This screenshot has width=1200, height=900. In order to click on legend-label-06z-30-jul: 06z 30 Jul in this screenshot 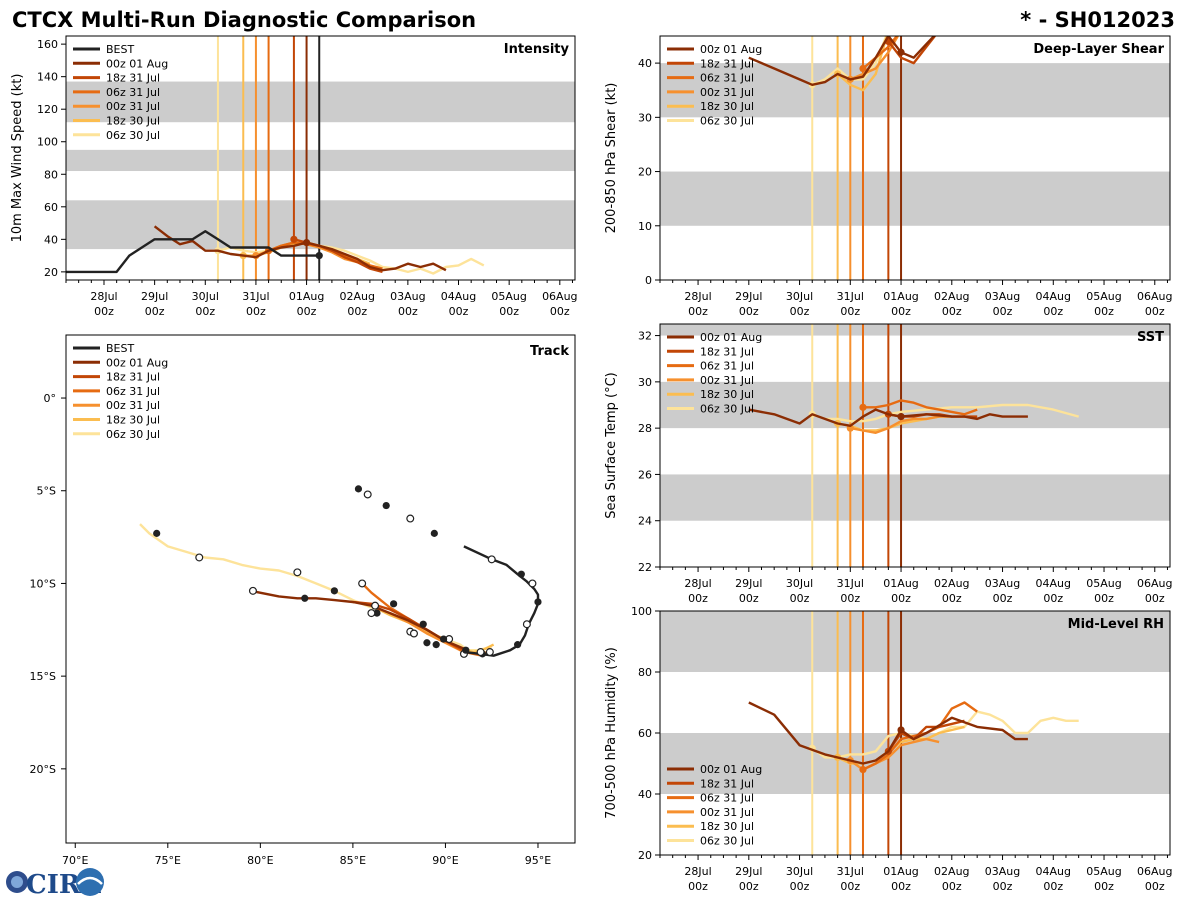, I will do `click(727, 121)`.